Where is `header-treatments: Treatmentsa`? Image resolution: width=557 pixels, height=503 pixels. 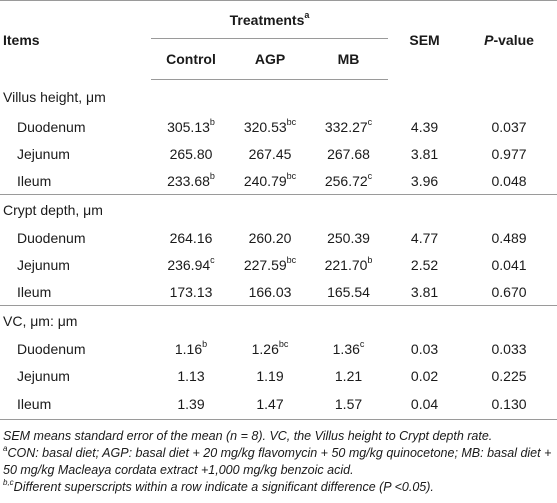 header-treatments: Treatmentsa is located at coordinates (270, 19).